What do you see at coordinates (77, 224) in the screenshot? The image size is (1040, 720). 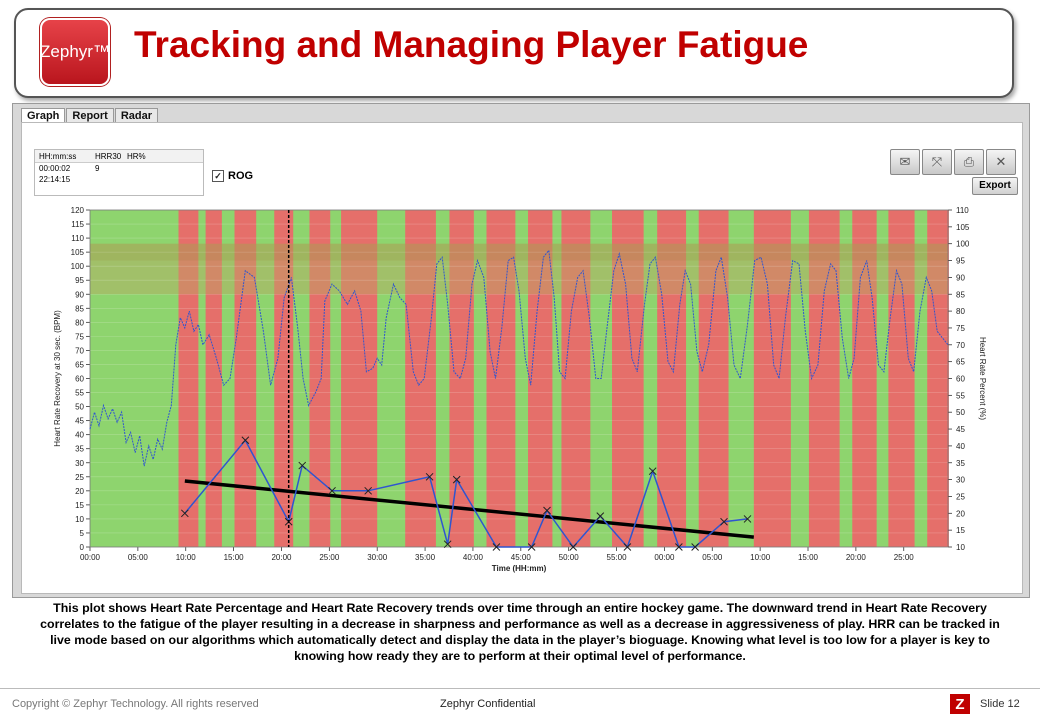 I see `y-left-tick-label: 115` at bounding box center [77, 224].